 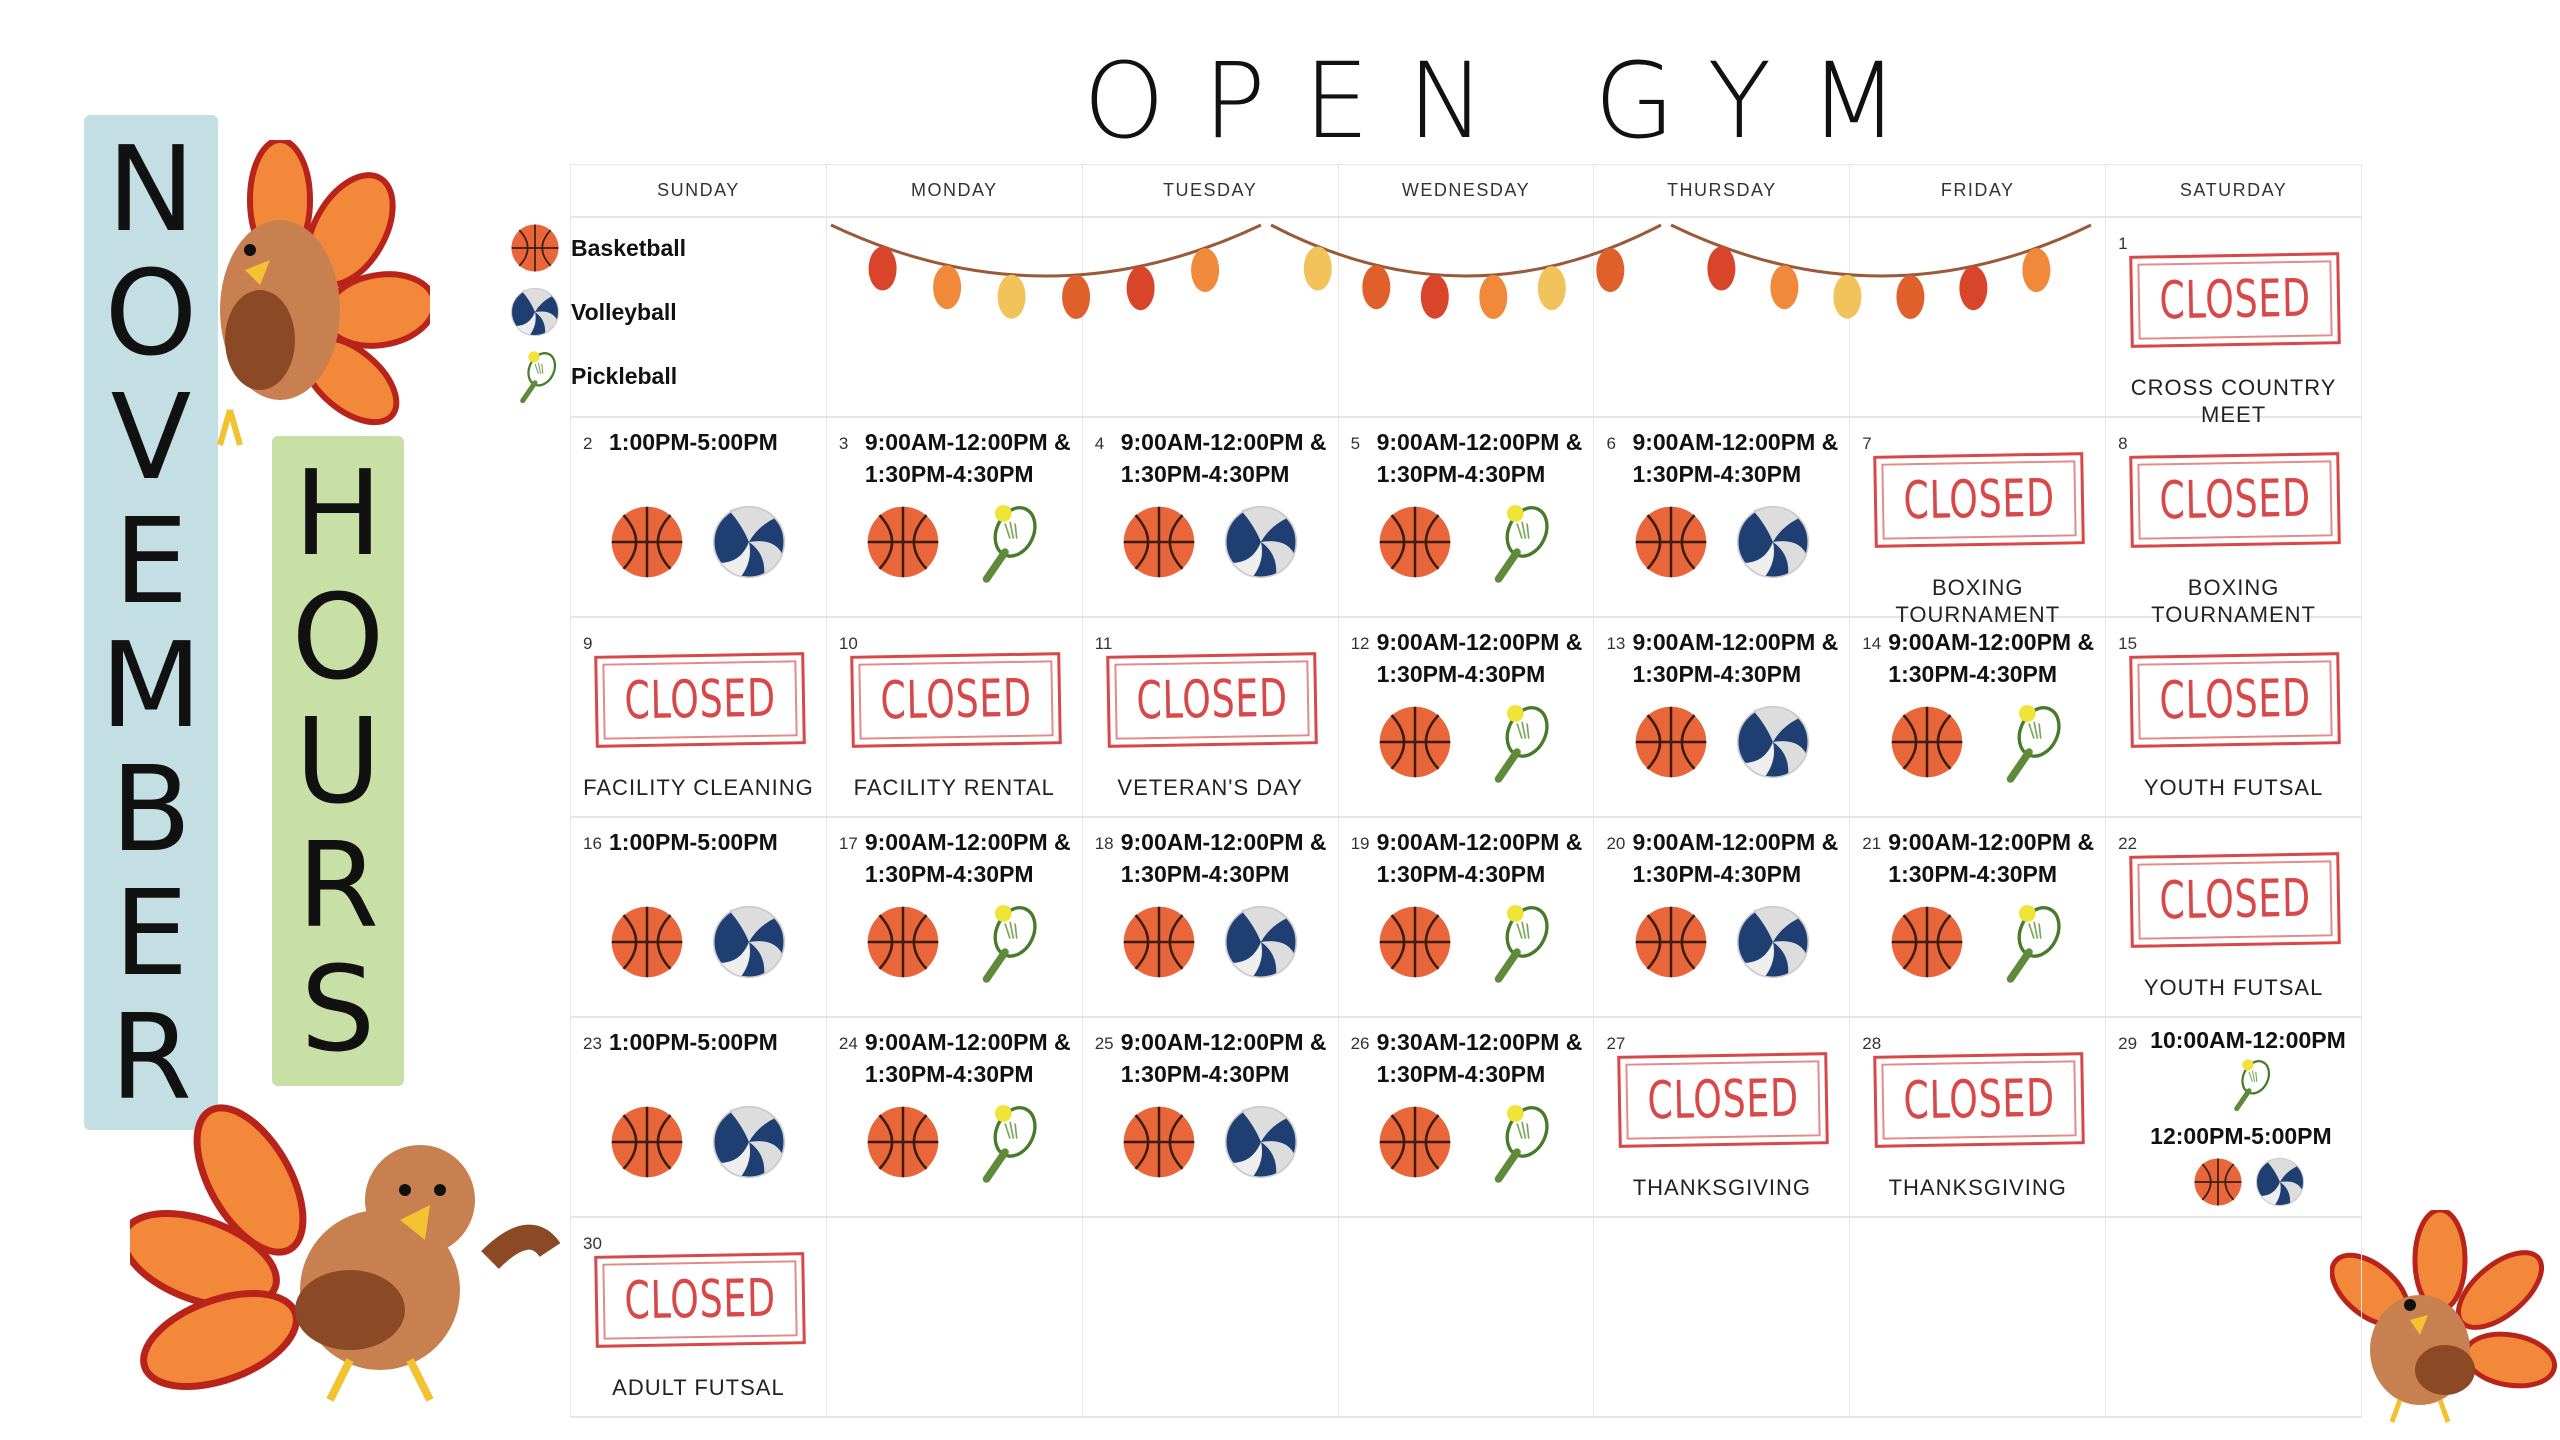 I want to click on legend-label: Pickleball, so click(x=624, y=375).